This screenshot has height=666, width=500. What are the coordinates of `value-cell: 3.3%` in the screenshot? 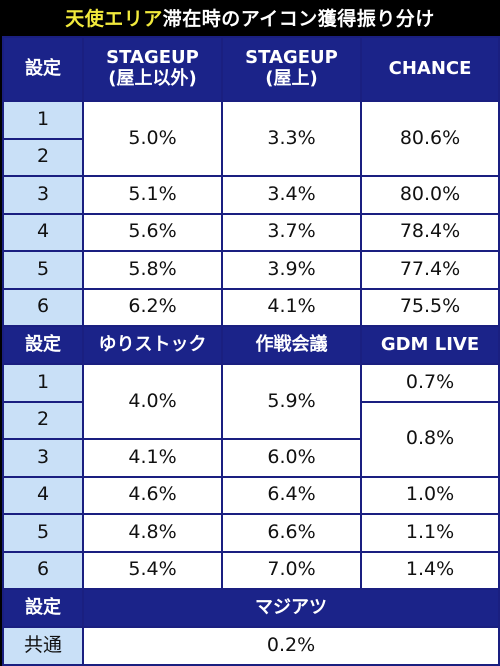 It's located at (291, 138).